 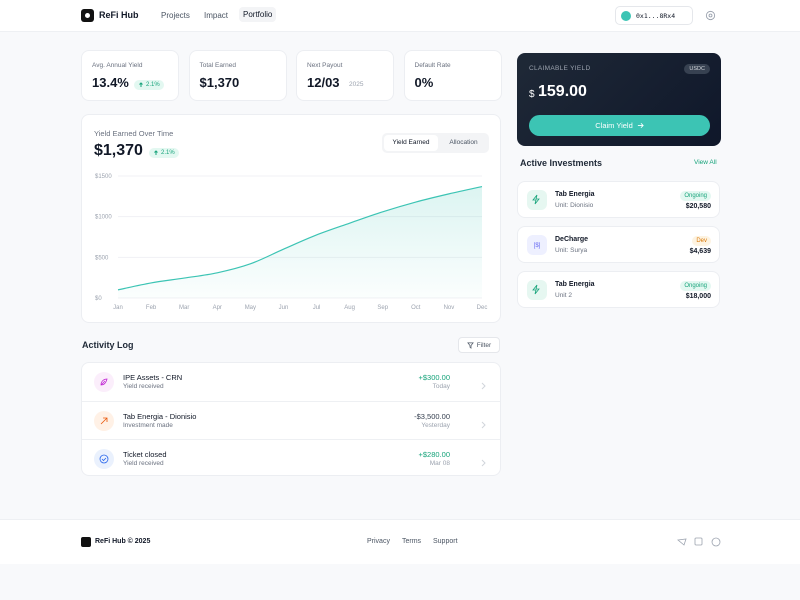 I want to click on investment-unit: Unit: Dionisio, so click(x=574, y=205).